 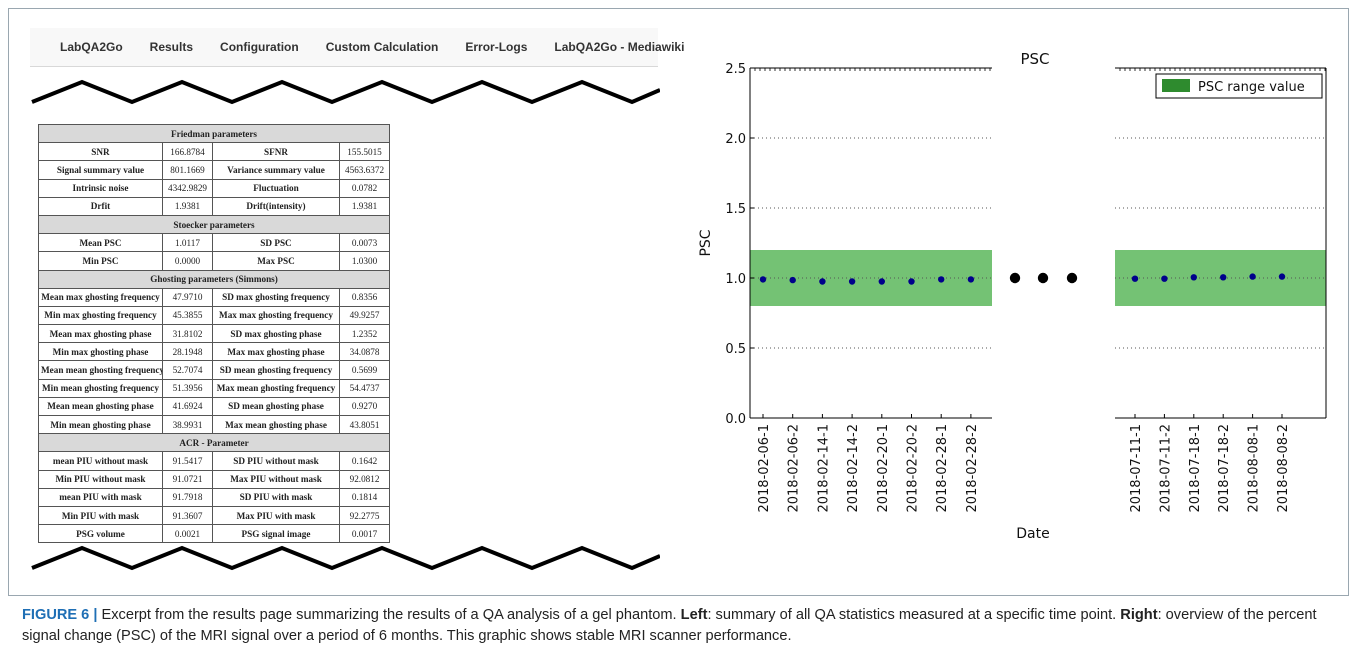 I want to click on parameter-name-cell: SFNR, so click(x=276, y=152).